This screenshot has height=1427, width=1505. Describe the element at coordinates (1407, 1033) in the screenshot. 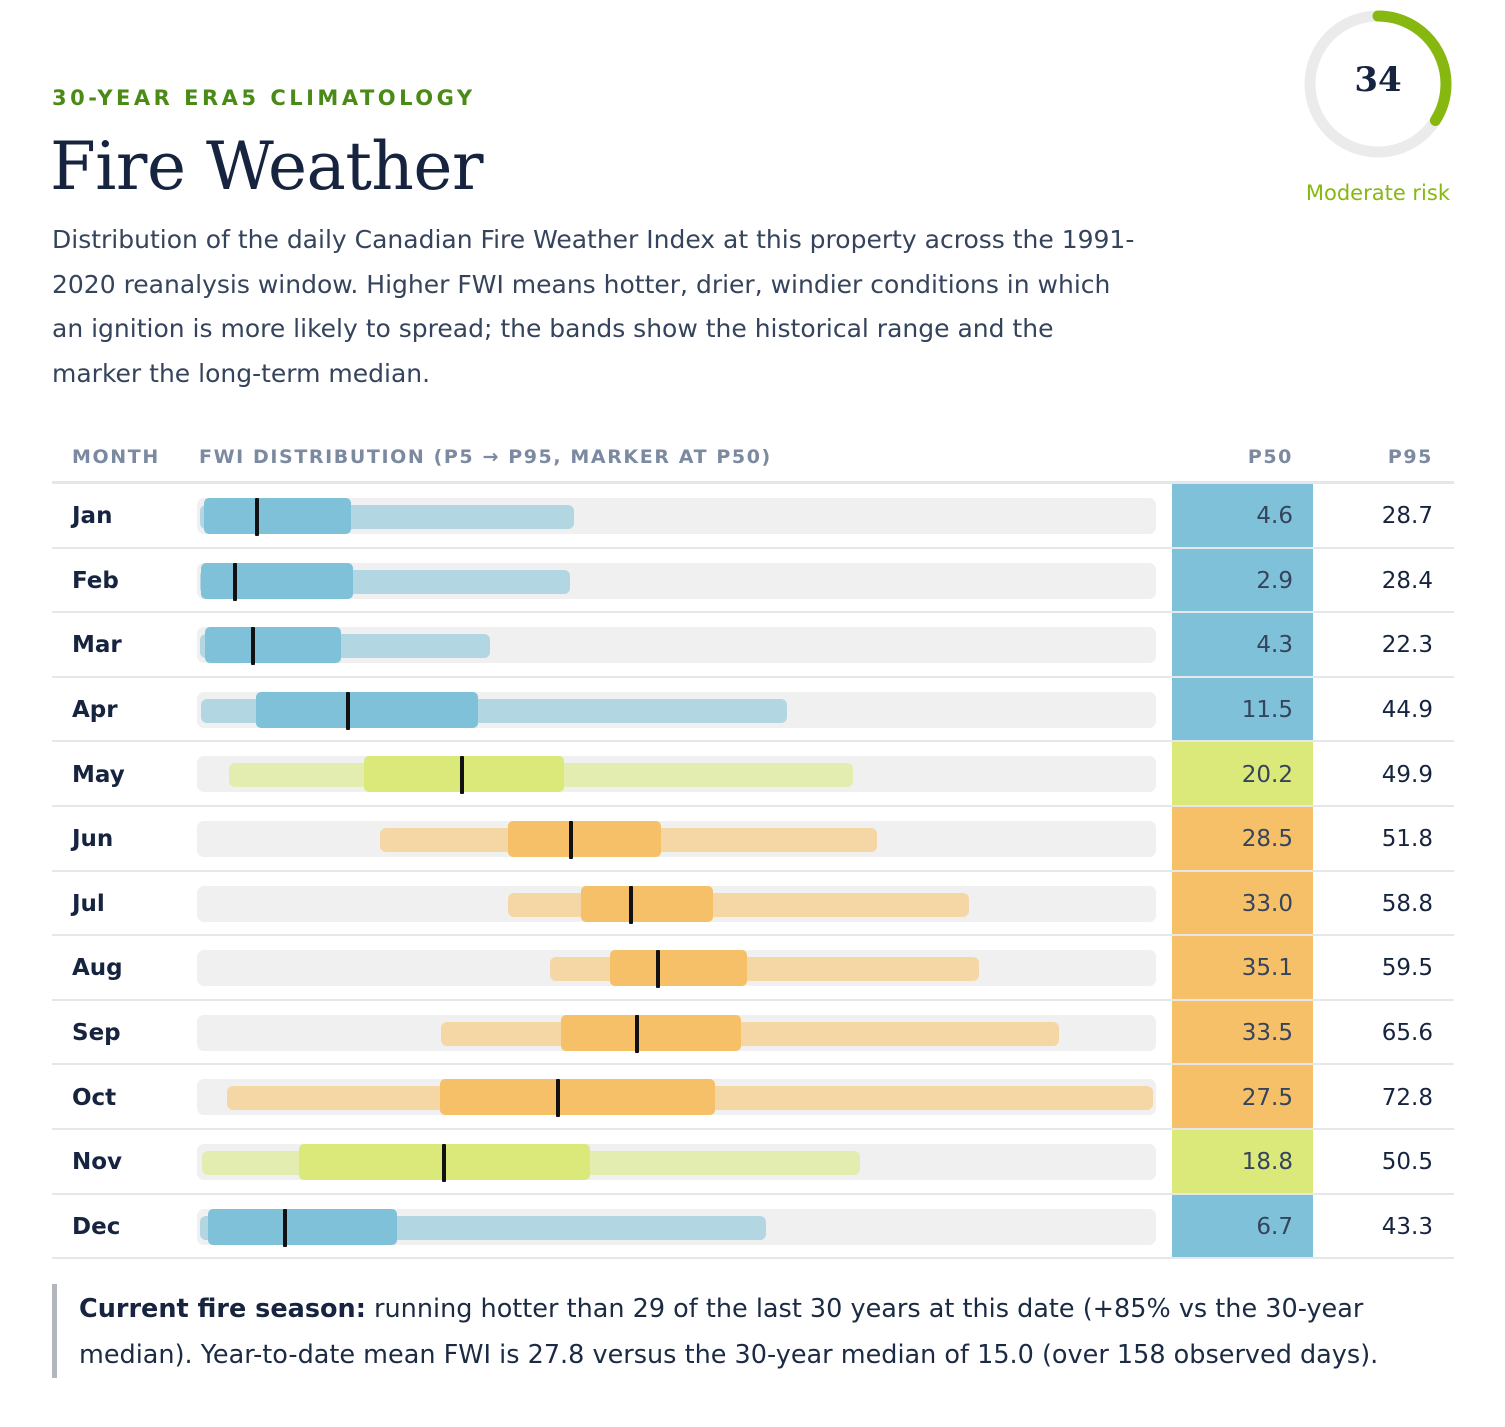

I see `p95-value: 65.6` at that location.